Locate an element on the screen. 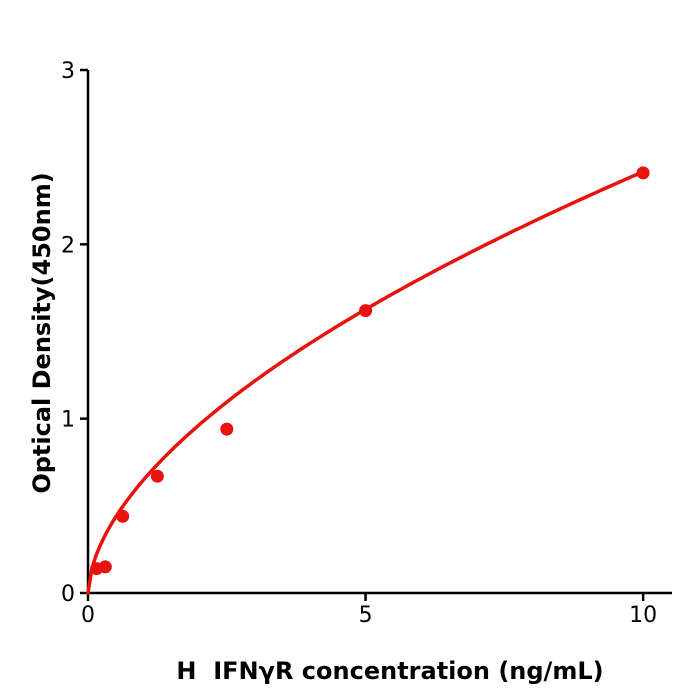  y-tick-label: 0 is located at coordinates (68, 594).